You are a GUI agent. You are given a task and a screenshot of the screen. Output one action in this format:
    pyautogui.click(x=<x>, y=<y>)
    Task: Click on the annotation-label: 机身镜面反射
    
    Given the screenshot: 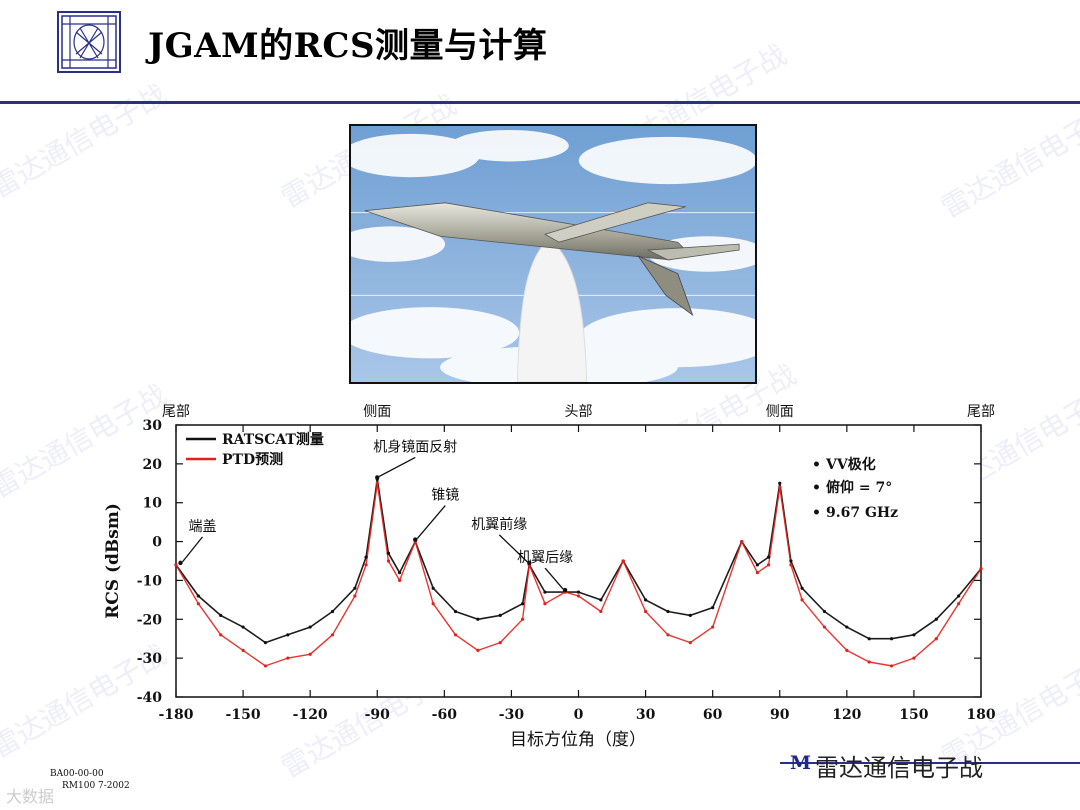 What is the action you would take?
    pyautogui.click(x=415, y=447)
    